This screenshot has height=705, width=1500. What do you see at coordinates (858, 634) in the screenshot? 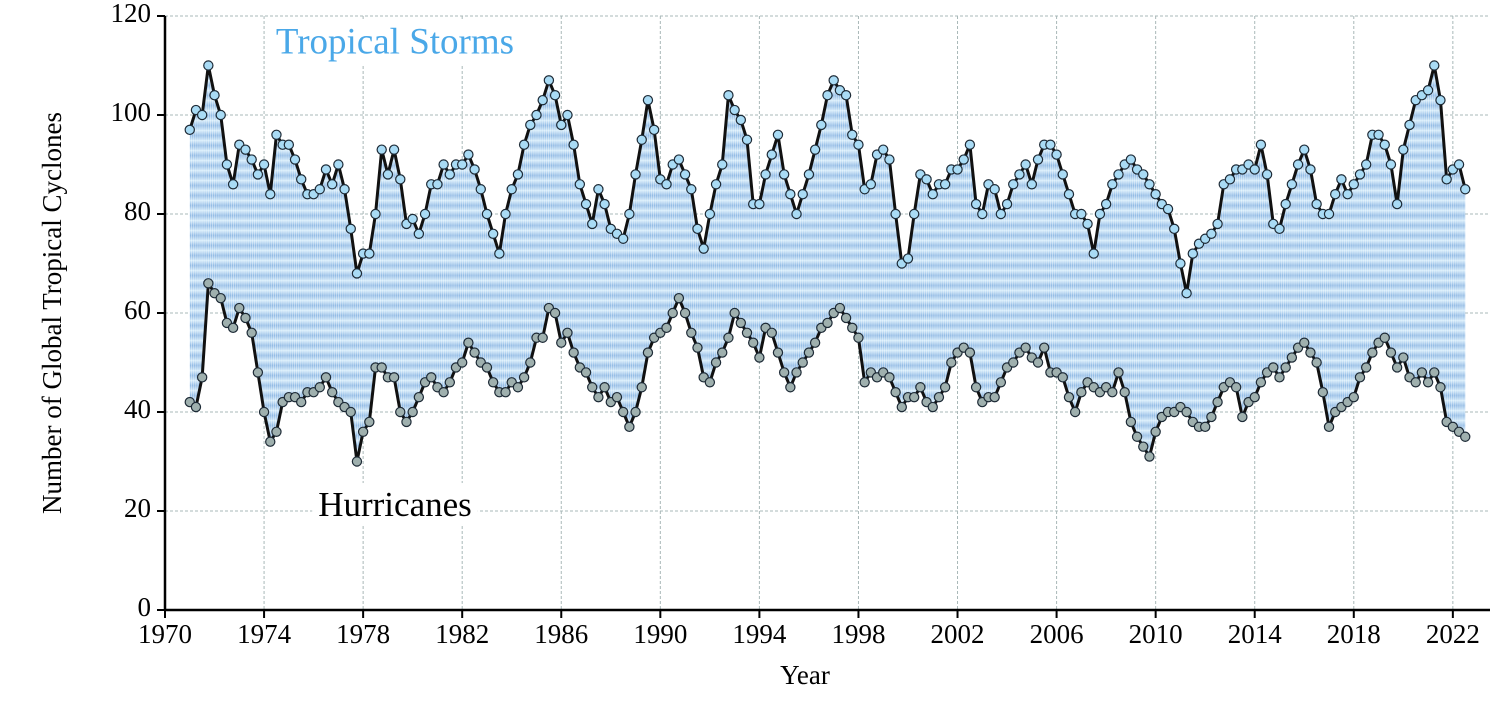
I see `x-tick-label: 1998` at bounding box center [858, 634].